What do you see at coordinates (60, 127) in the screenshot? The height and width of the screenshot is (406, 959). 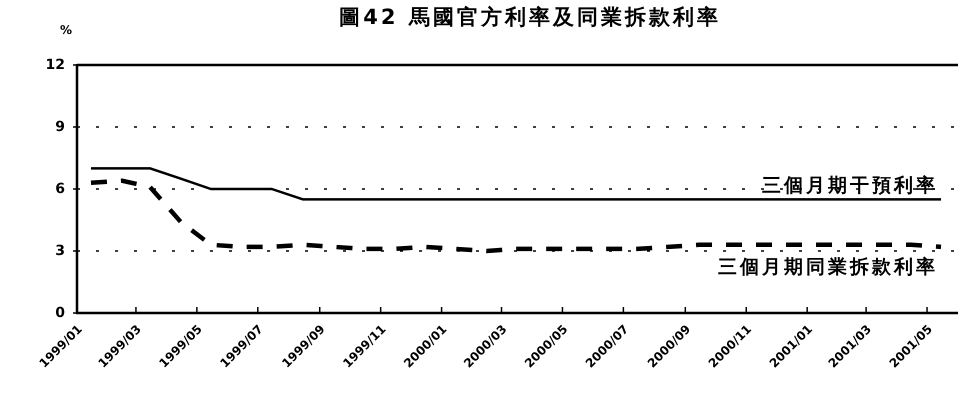 I see `y-tick-label: 9` at bounding box center [60, 127].